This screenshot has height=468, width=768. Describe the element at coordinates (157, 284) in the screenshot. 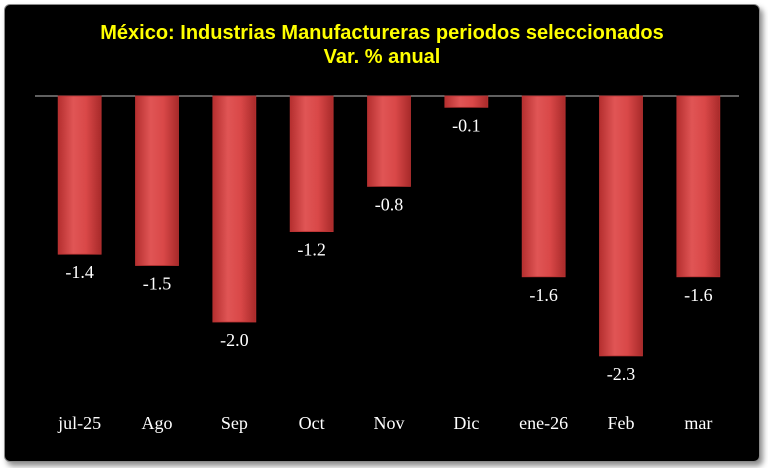

I see `data-label-Ago: -1.5` at that location.